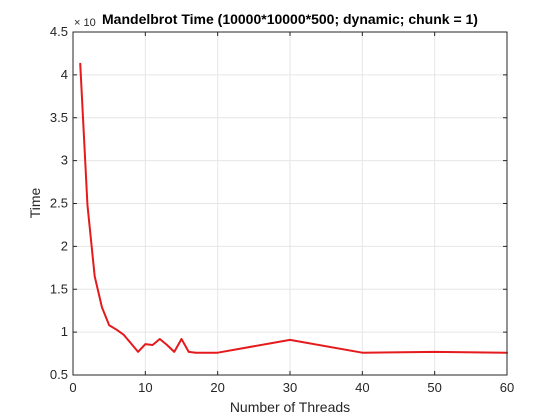  Describe the element at coordinates (59, 31) in the screenshot. I see `y-tick-label: 4.5` at that location.